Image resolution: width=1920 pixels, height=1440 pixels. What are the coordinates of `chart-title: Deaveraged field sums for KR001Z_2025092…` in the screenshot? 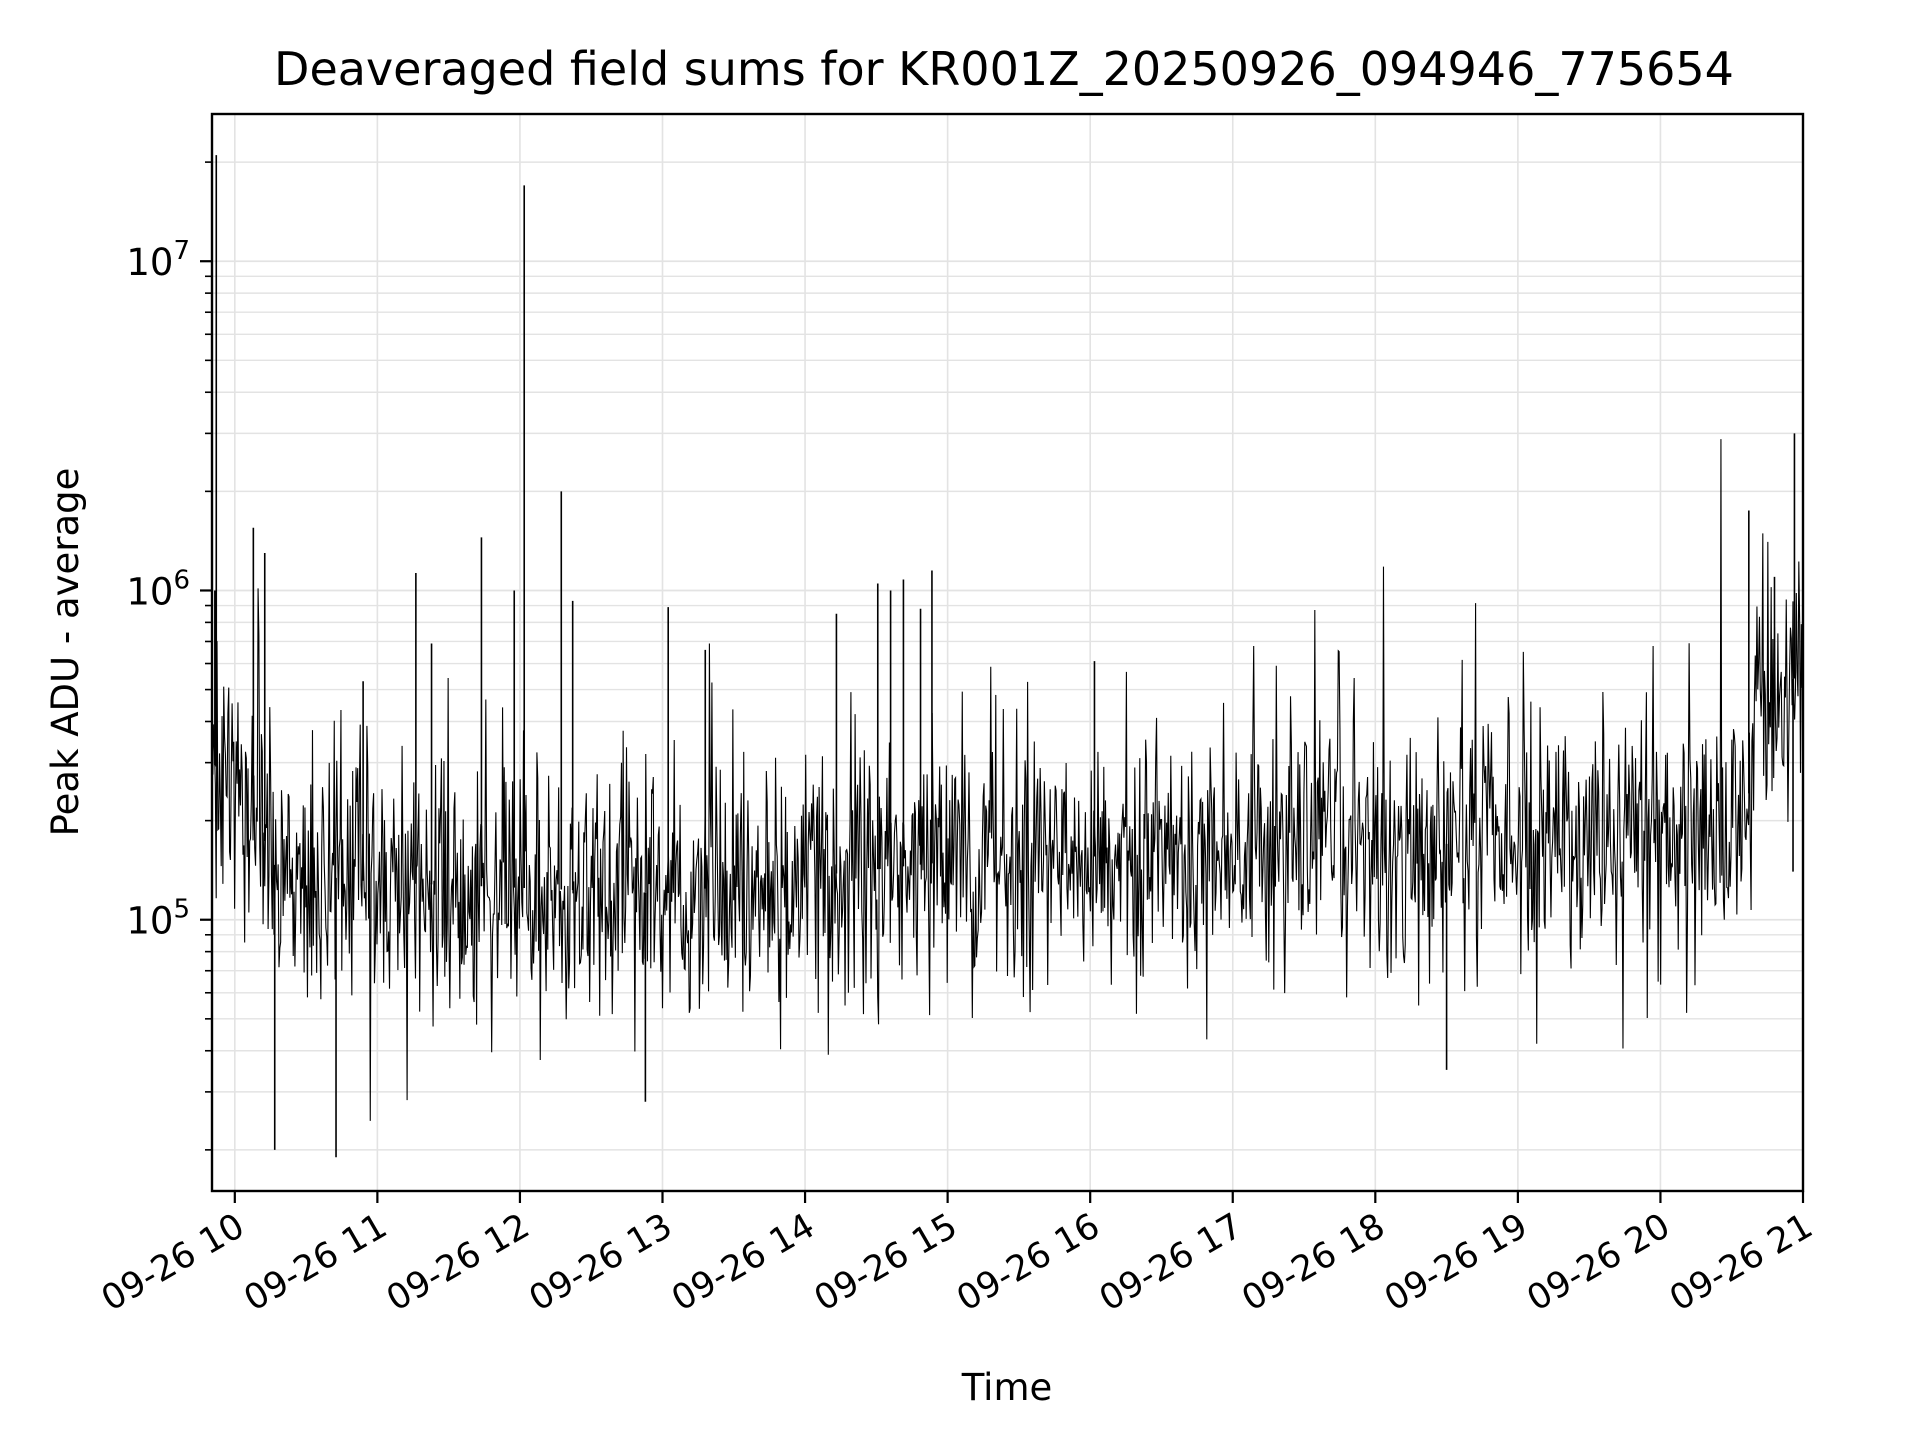 It's located at (1004, 69).